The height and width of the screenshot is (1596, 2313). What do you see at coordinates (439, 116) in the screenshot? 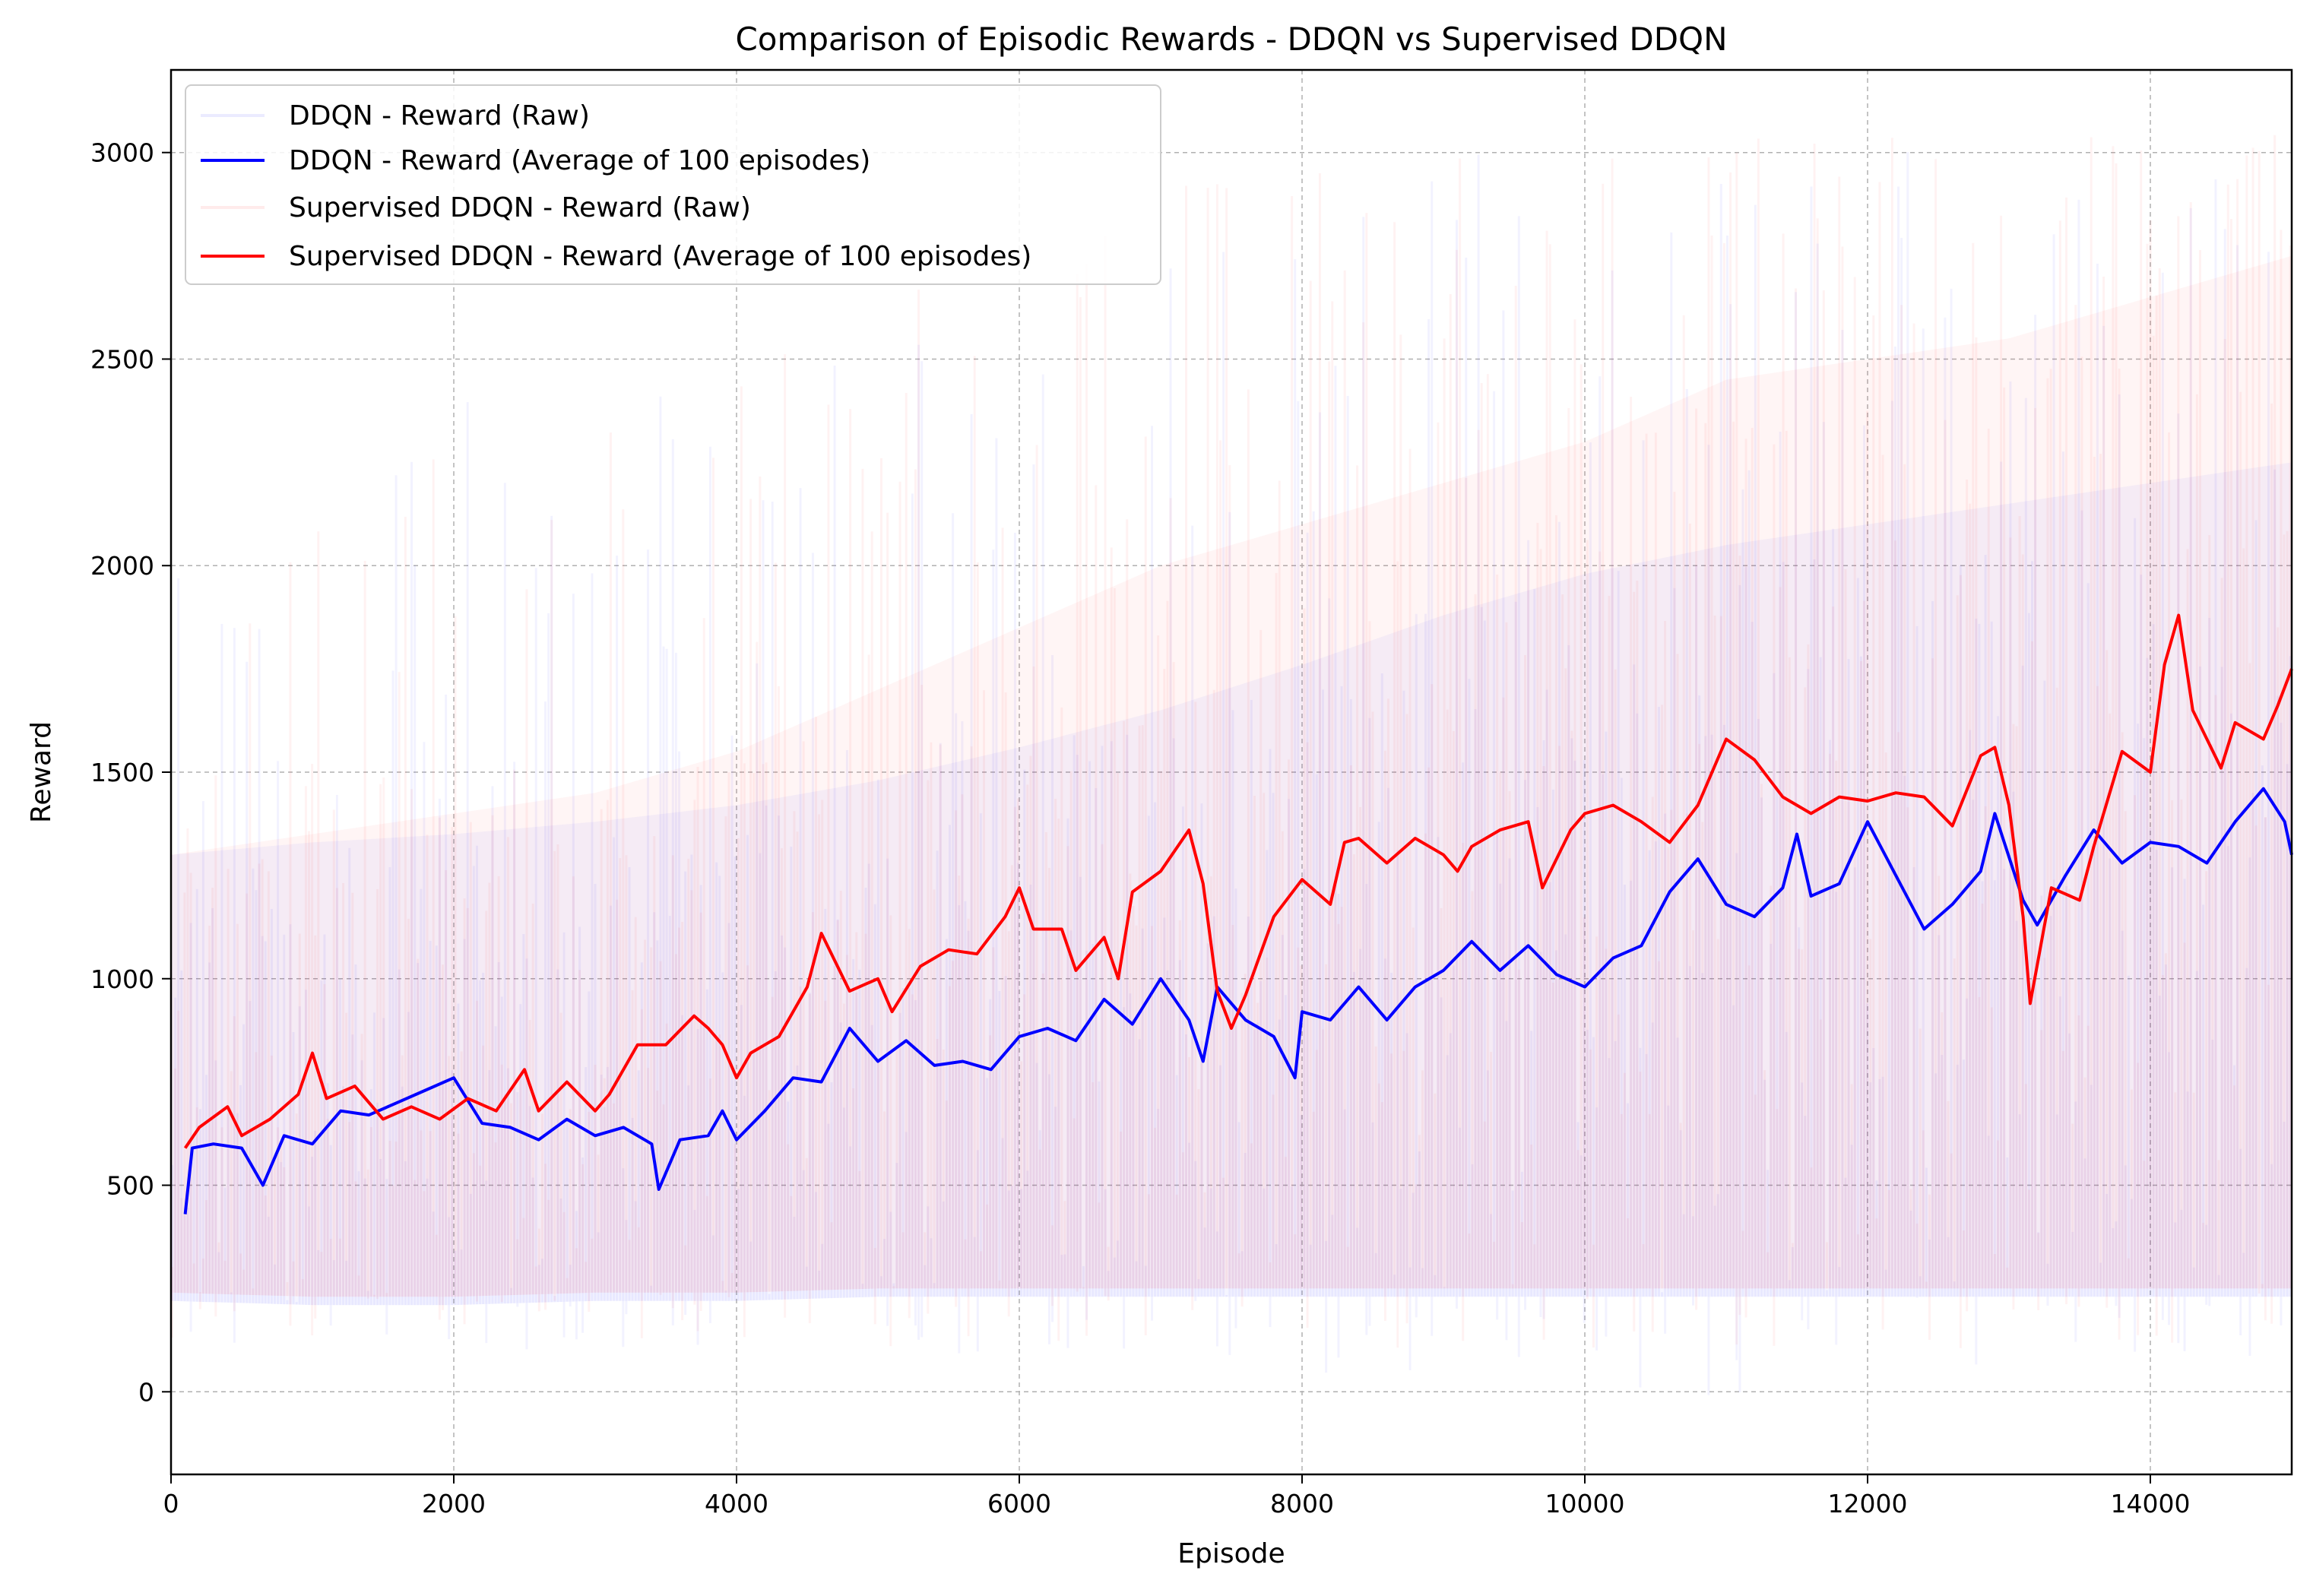
I see `legend-label-ddqn-raw: DDQN - Reward (Raw)` at bounding box center [439, 116].